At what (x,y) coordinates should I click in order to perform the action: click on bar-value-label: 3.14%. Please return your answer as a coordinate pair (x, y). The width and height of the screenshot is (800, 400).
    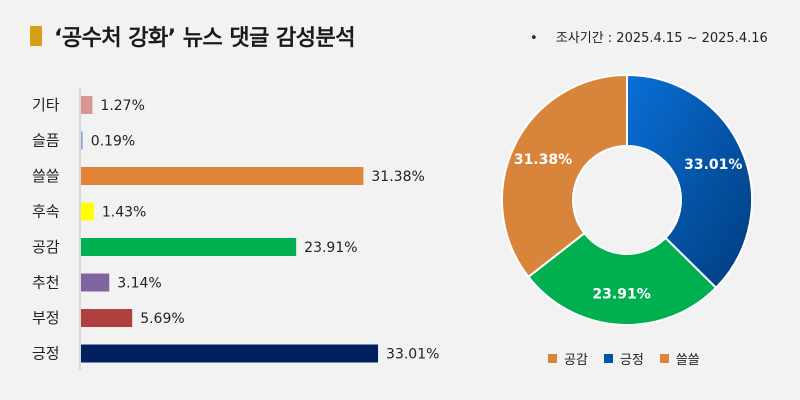
    Looking at the image, I should click on (139, 284).